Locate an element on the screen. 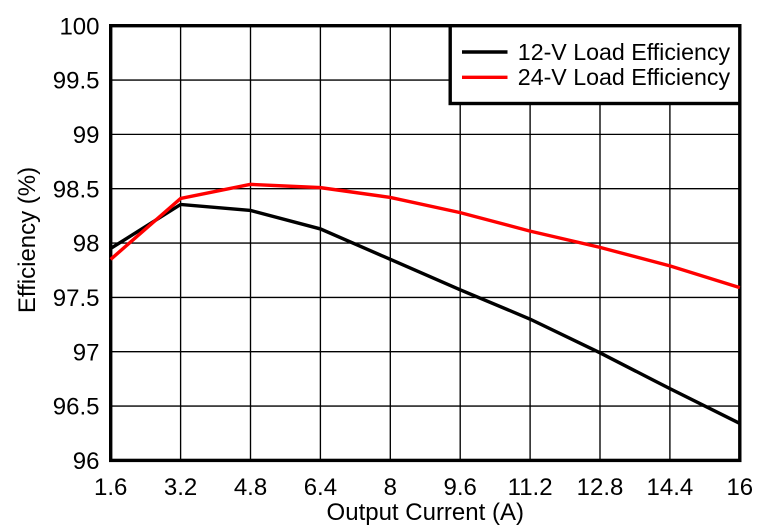  svg-text: 99.5 is located at coordinates (76, 81).